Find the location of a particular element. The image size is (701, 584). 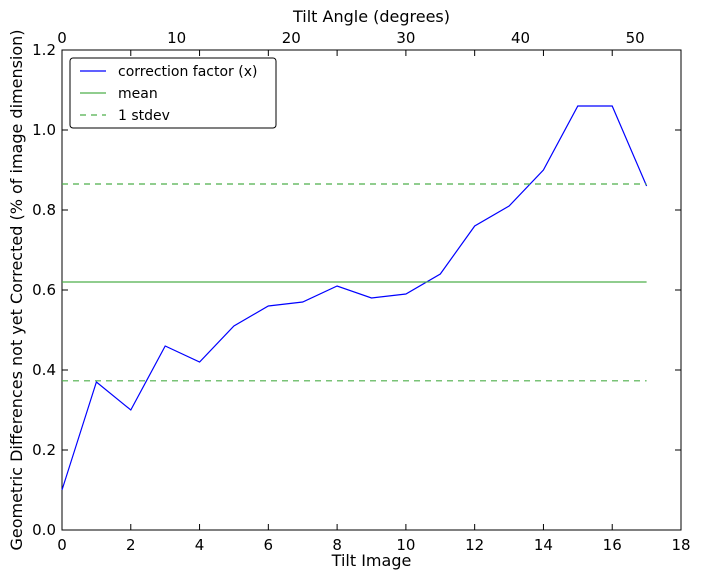

x-tick-label-0: 0 is located at coordinates (62, 545).